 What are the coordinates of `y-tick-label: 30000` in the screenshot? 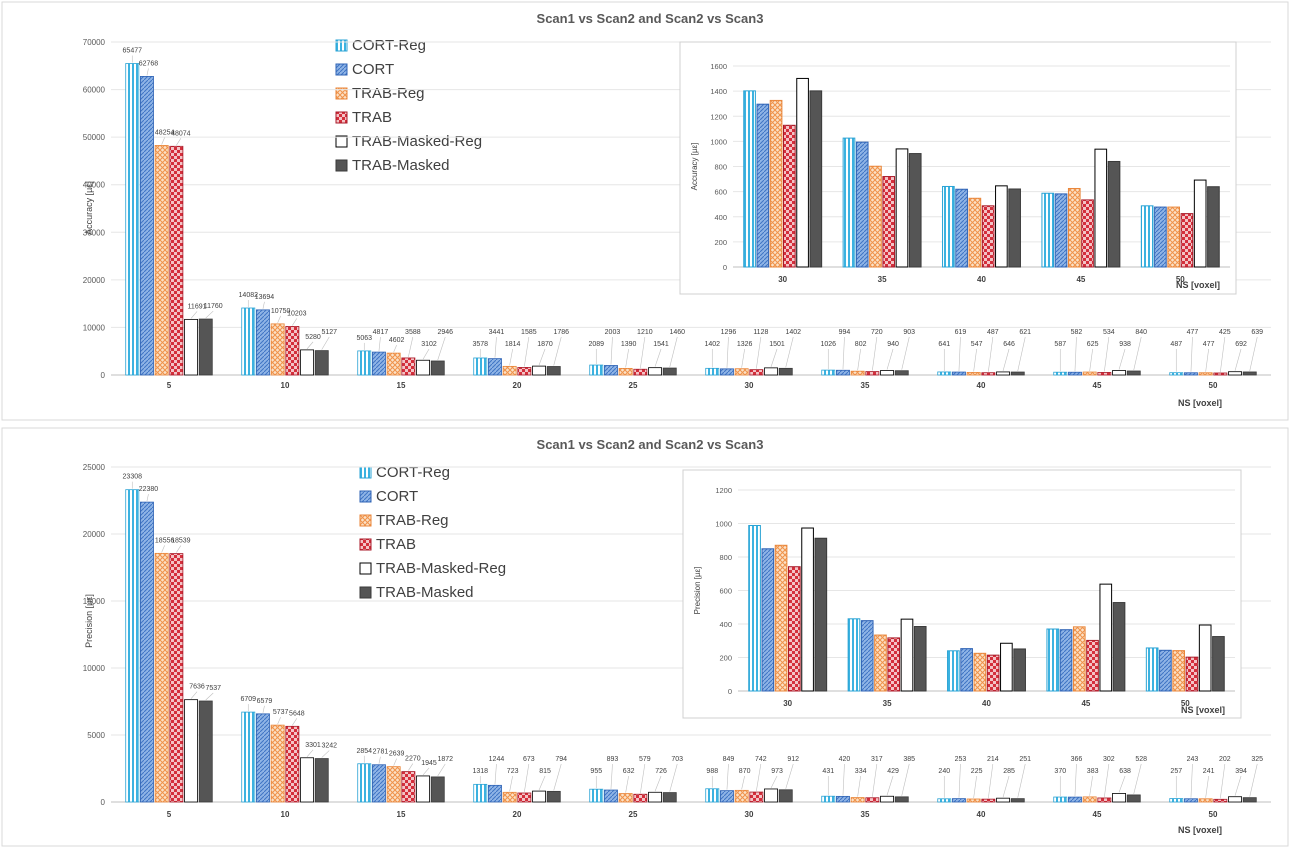 It's located at (94, 232).